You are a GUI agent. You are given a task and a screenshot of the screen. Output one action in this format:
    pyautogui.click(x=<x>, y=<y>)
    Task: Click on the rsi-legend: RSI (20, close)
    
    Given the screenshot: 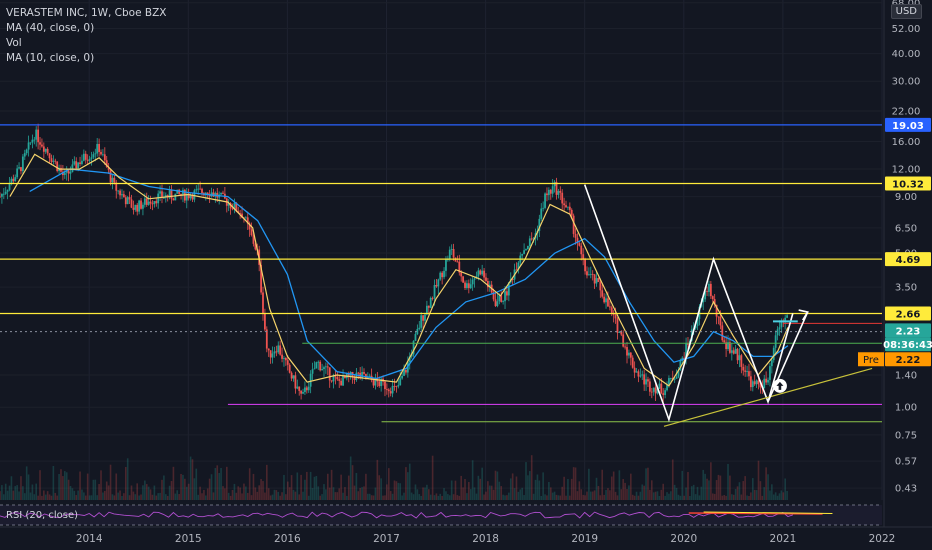 What is the action you would take?
    pyautogui.click(x=42, y=515)
    